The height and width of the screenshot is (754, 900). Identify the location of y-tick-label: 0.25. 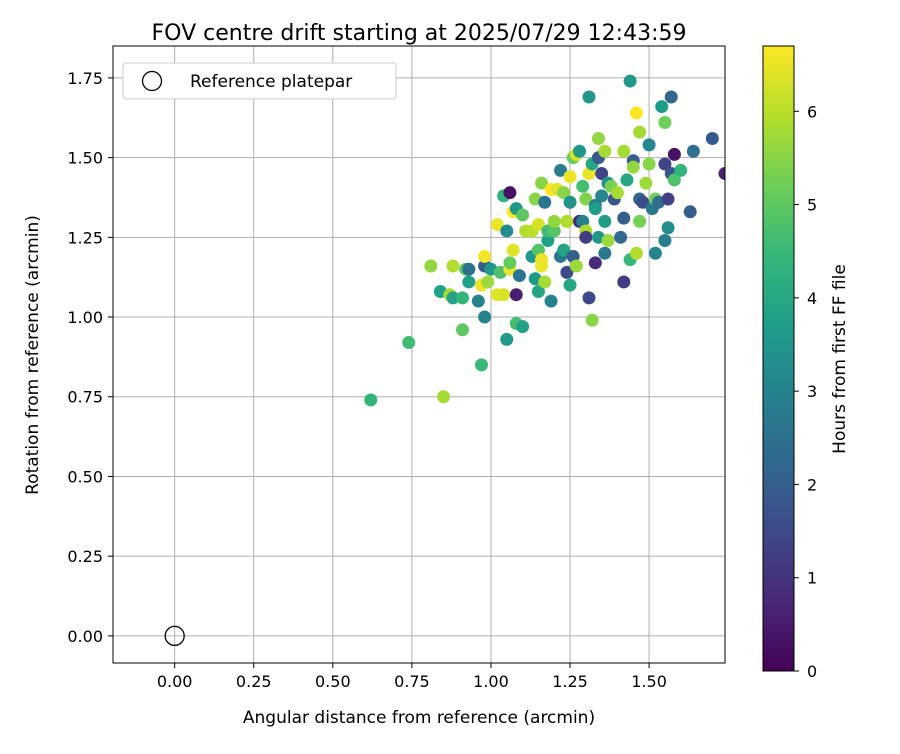
(85, 556).